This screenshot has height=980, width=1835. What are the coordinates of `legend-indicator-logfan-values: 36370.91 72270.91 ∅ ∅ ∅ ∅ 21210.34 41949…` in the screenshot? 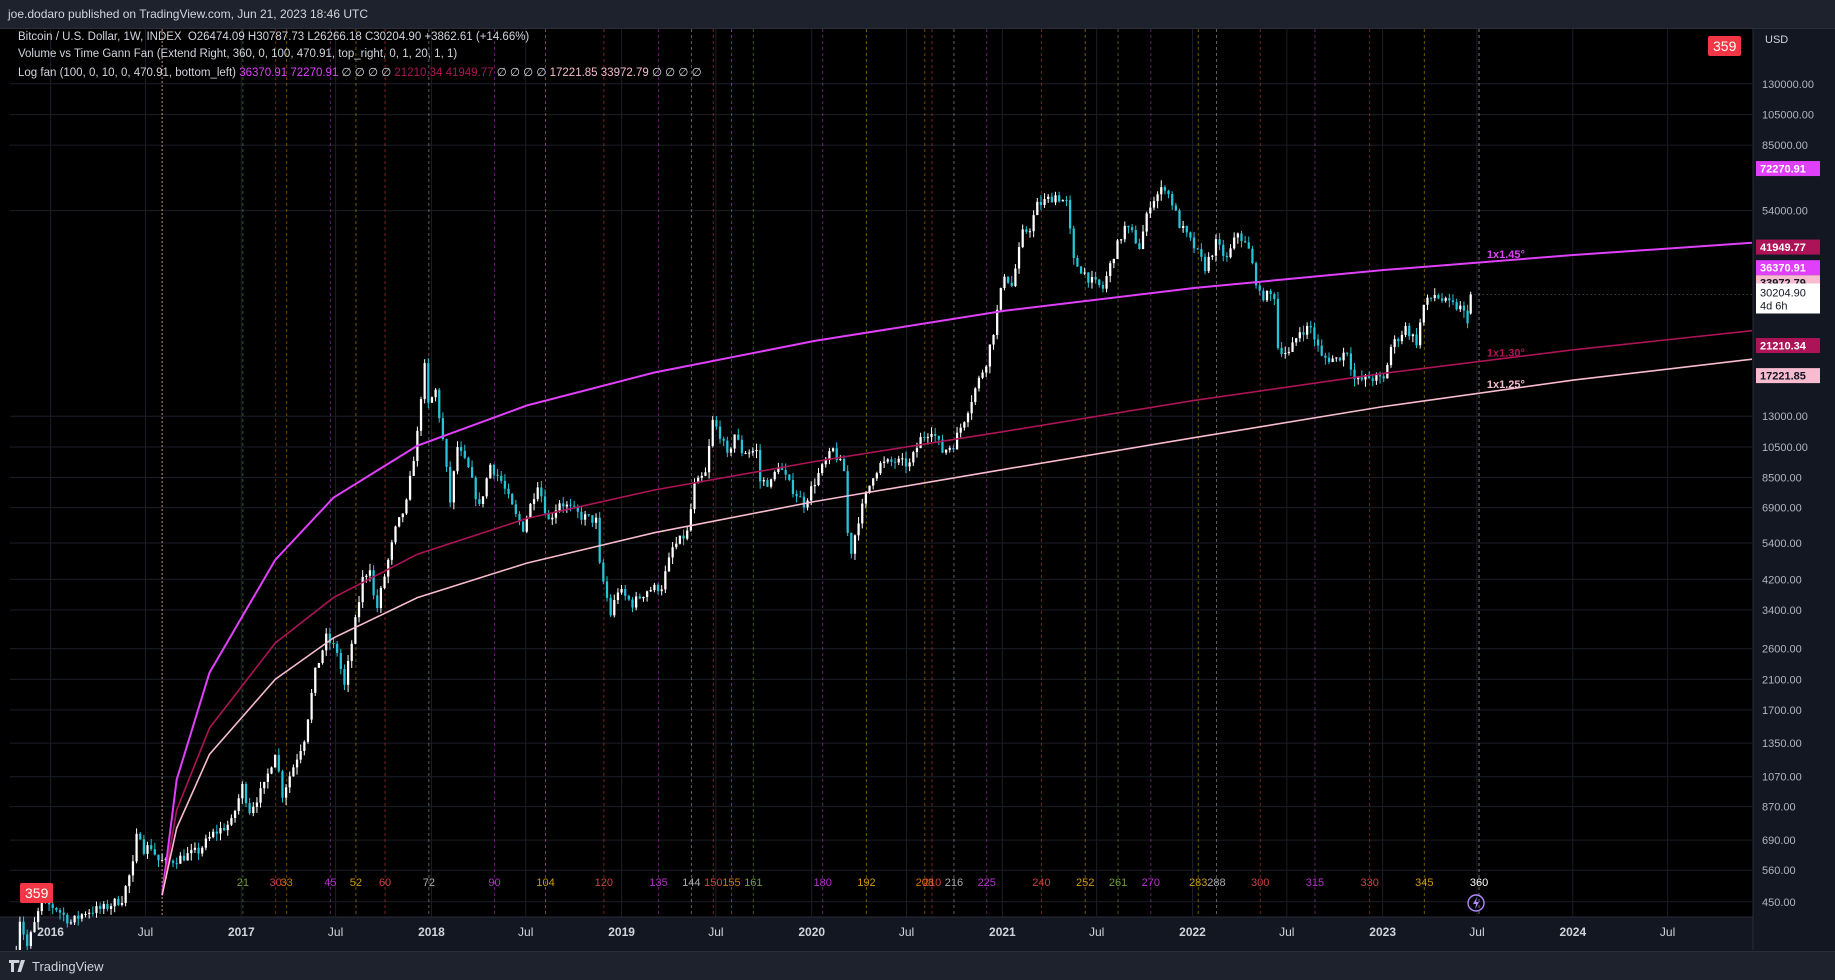 It's located at (470, 73).